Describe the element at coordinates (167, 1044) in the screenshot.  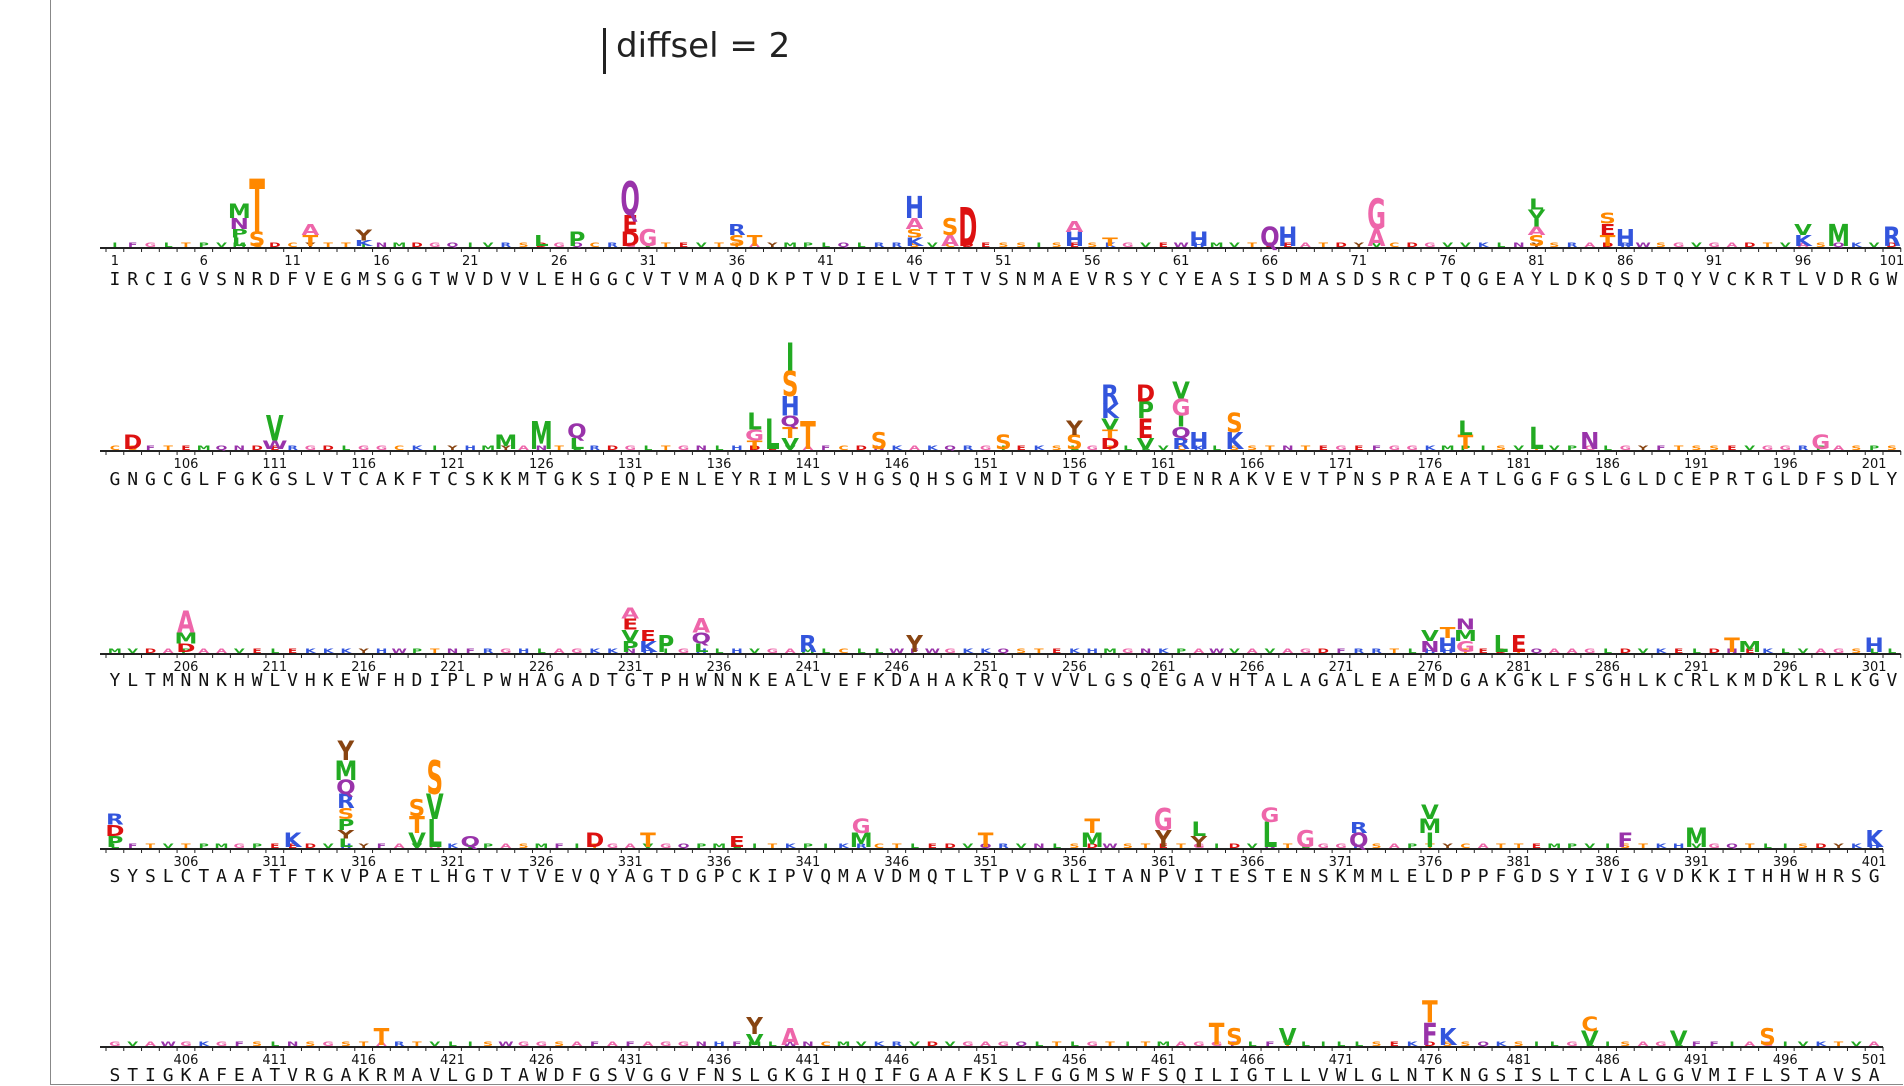
I see `logo-letter-minor: W` at that location.